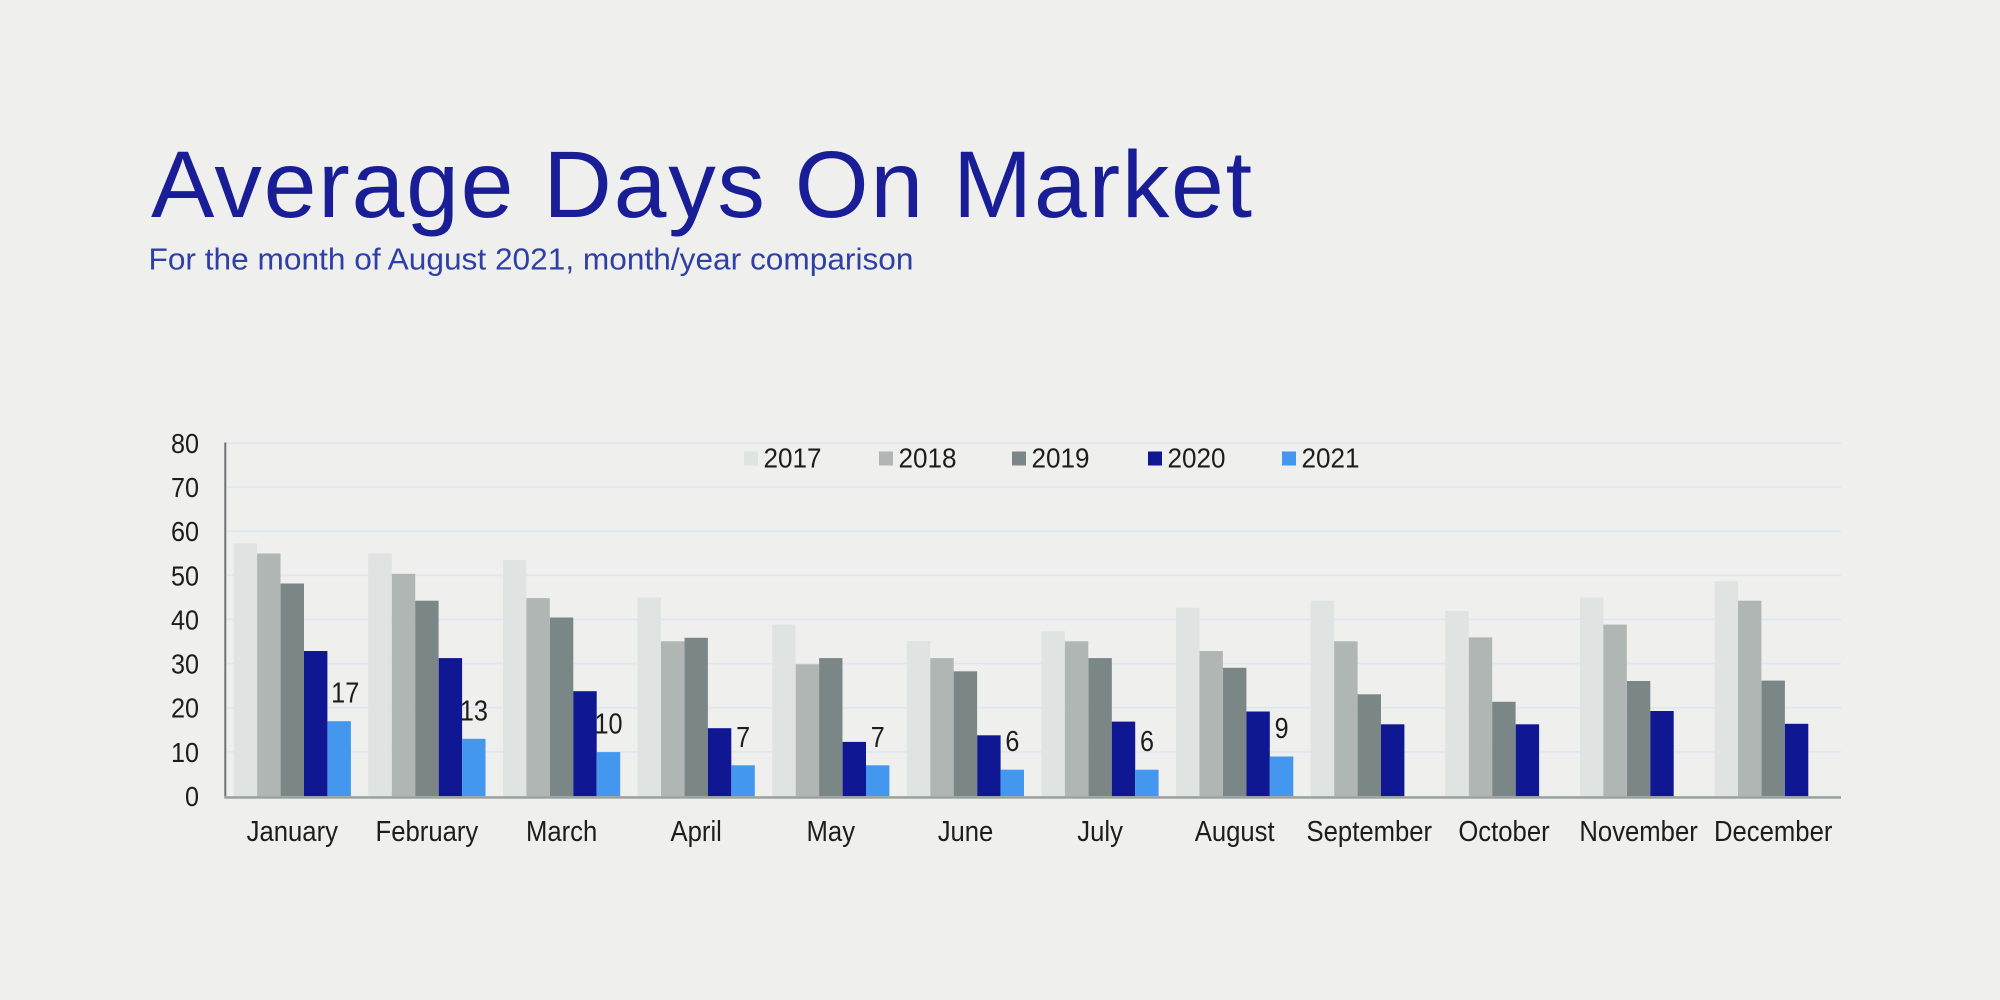 The height and width of the screenshot is (1000, 2000). I want to click on svg-text: September, so click(1370, 832).